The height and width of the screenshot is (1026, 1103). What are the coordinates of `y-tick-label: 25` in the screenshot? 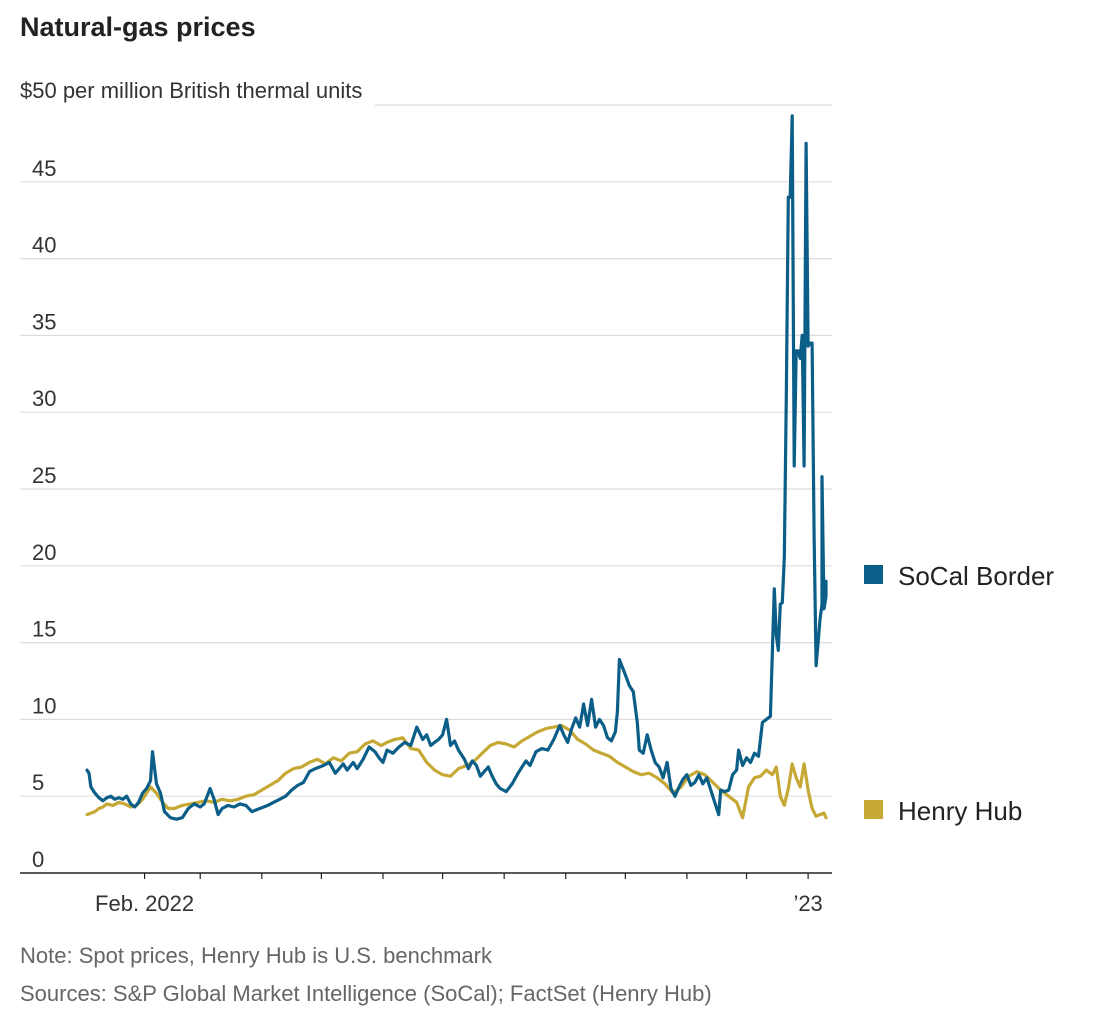 It's located at (44, 475).